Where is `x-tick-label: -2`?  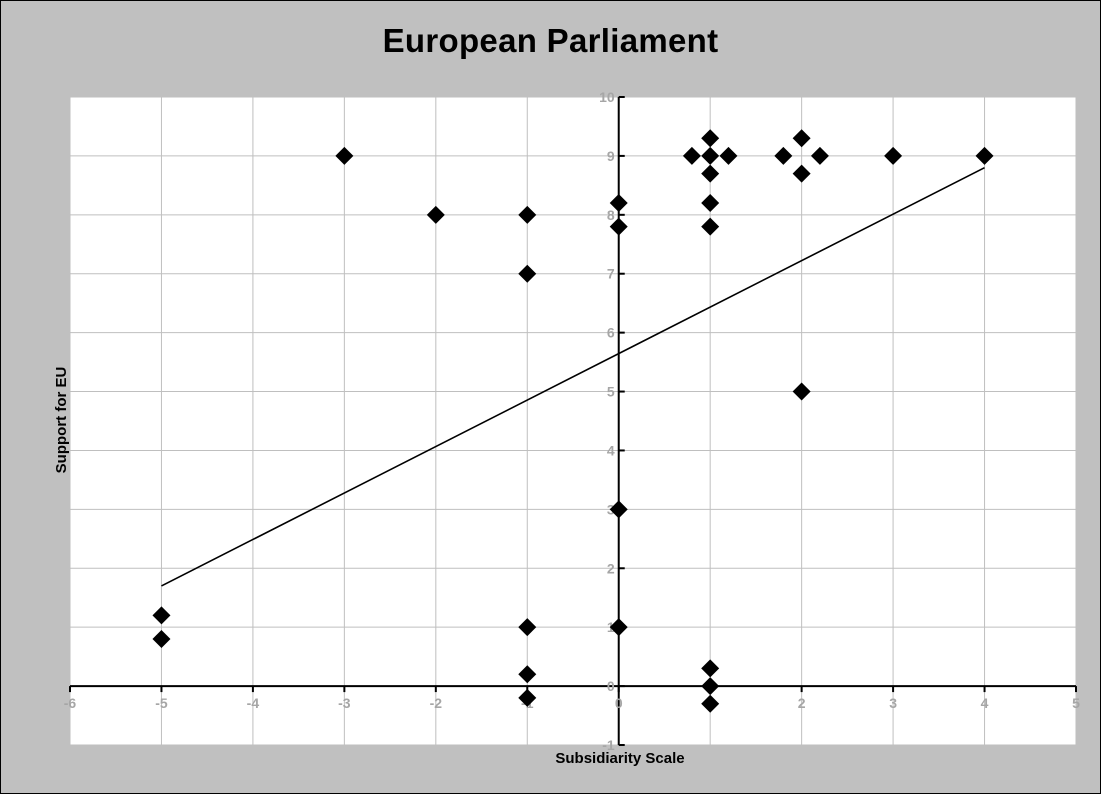 x-tick-label: -2 is located at coordinates (436, 703).